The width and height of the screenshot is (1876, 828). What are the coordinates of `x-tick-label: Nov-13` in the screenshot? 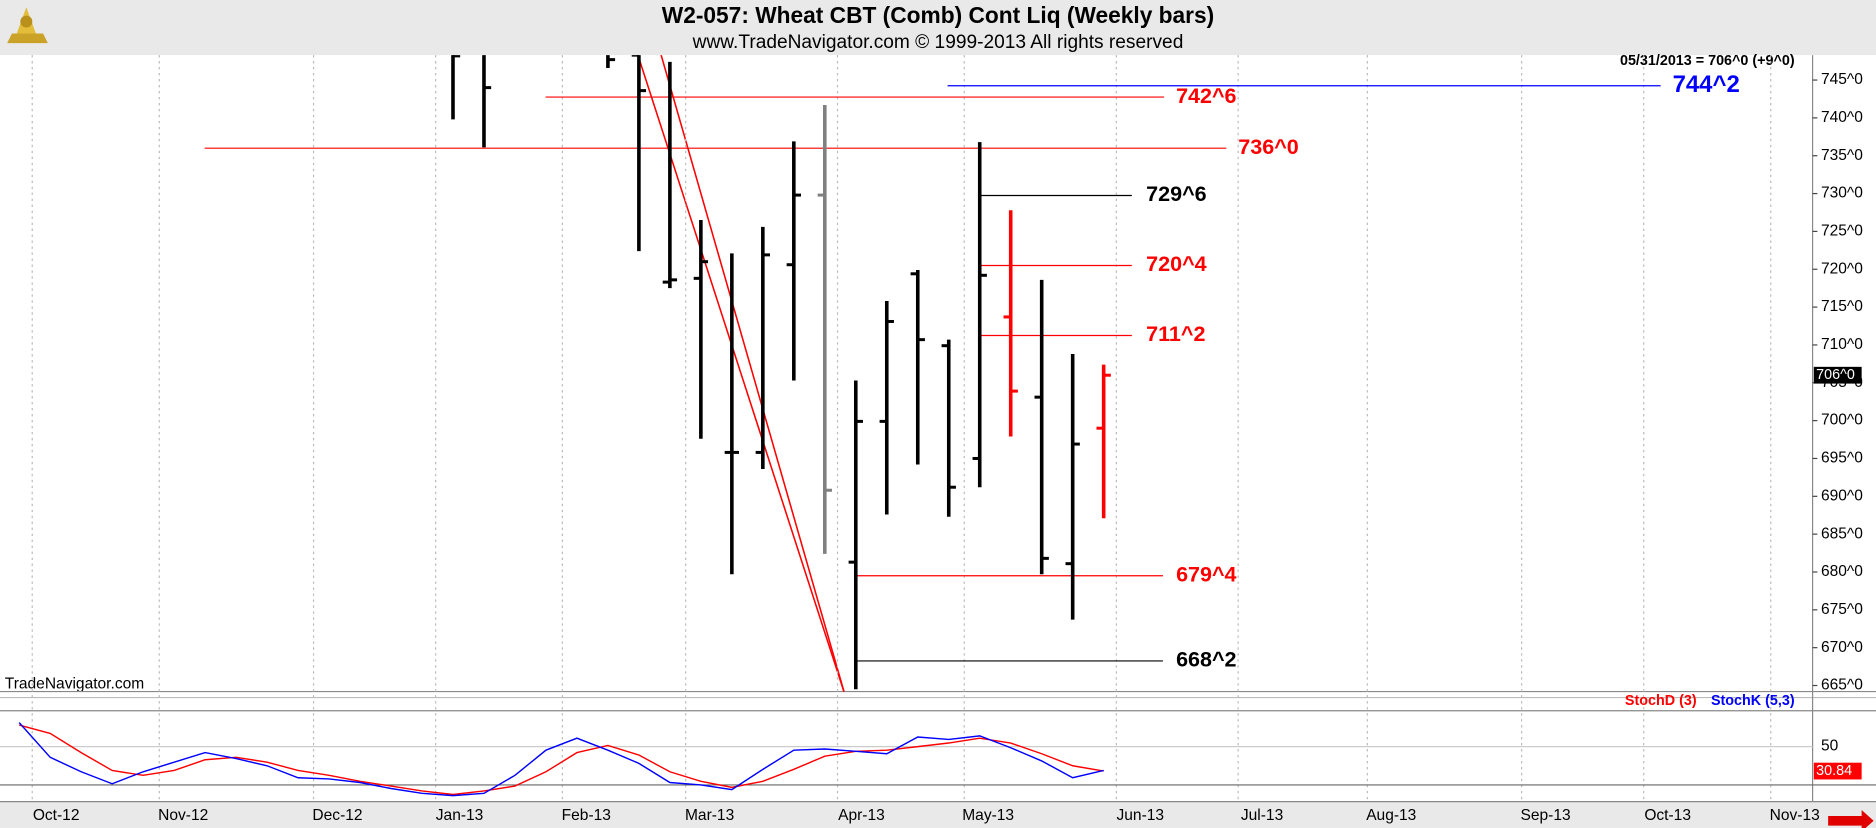 It's located at (1795, 815).